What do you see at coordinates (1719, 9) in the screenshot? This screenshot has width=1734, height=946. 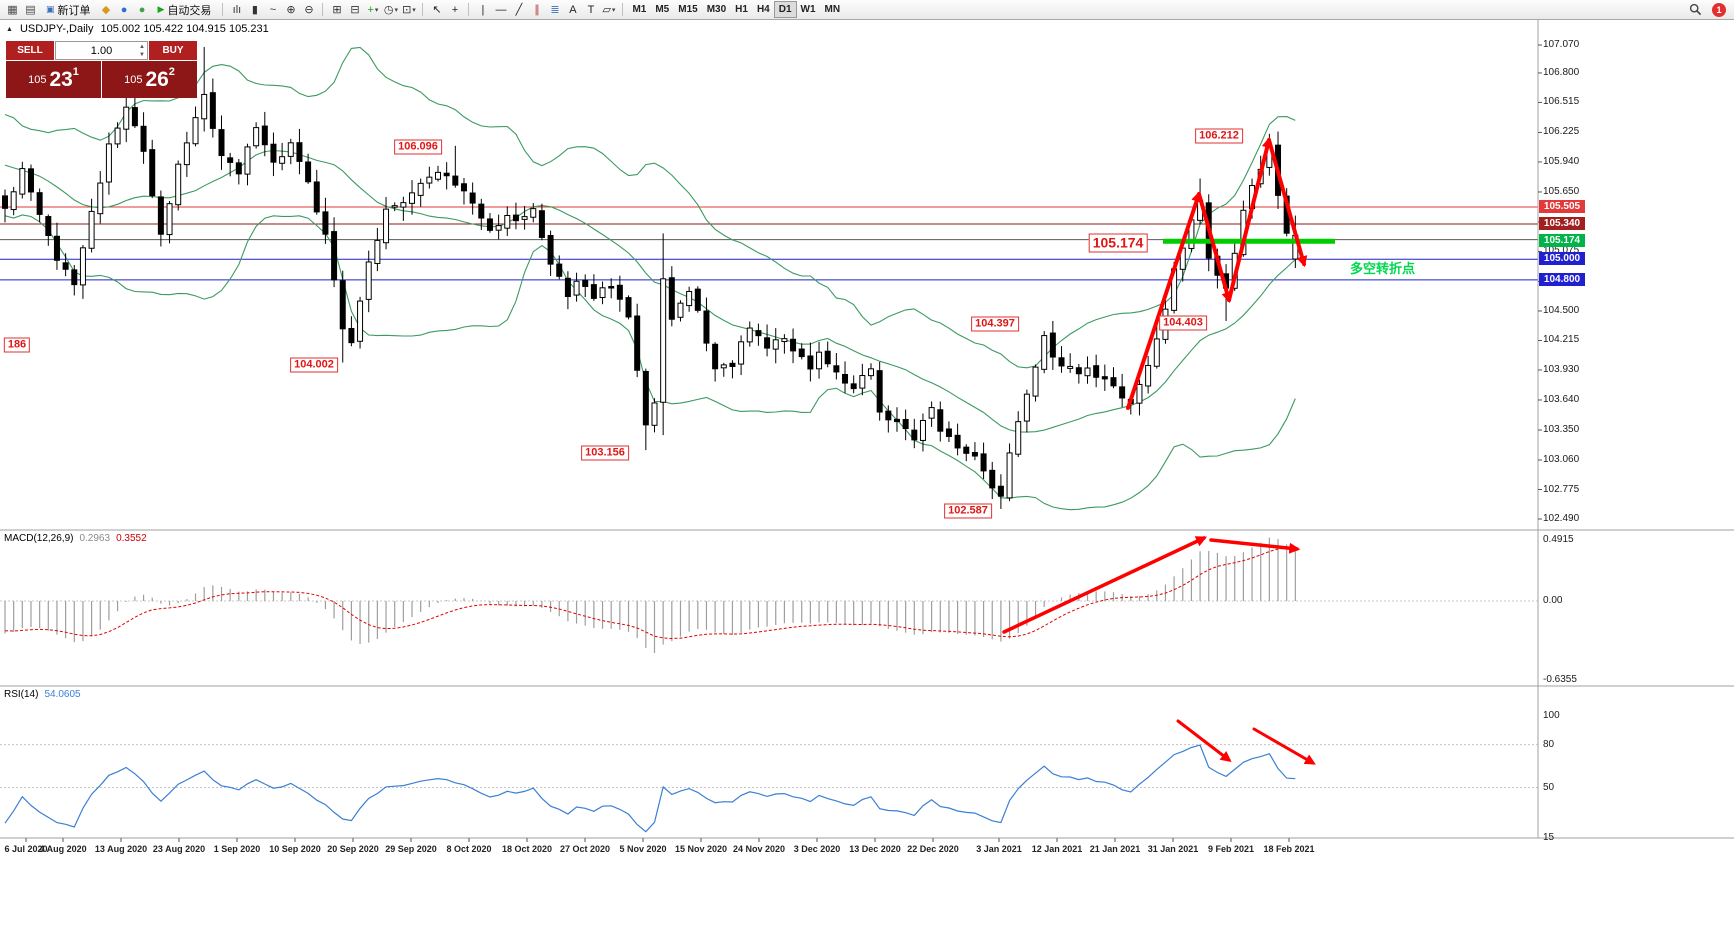 I see `notification-badge: 1` at bounding box center [1719, 9].